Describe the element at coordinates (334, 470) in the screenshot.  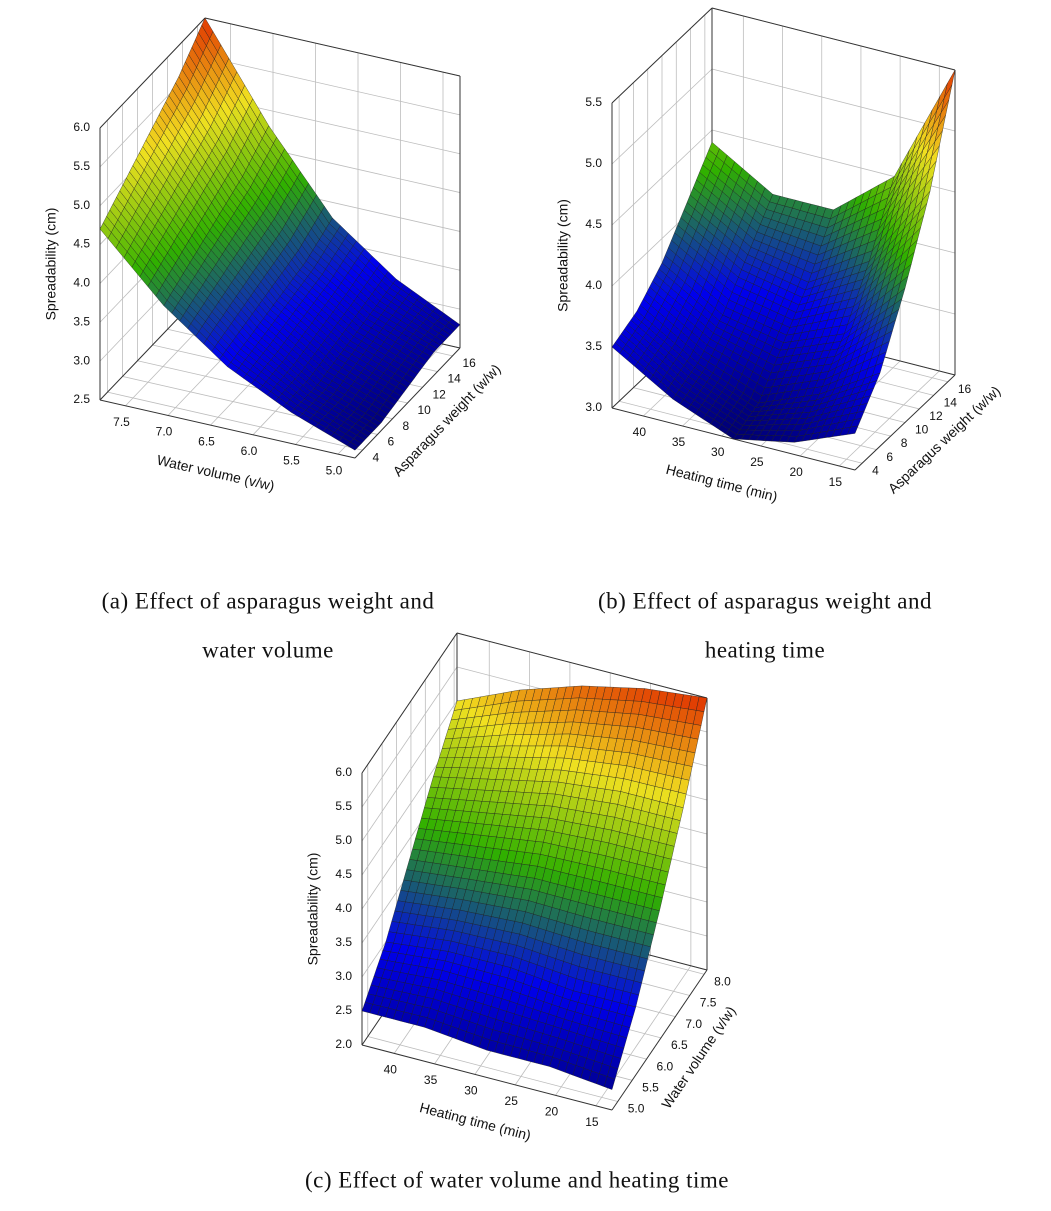
I see `x-tick-label: 5.0` at that location.